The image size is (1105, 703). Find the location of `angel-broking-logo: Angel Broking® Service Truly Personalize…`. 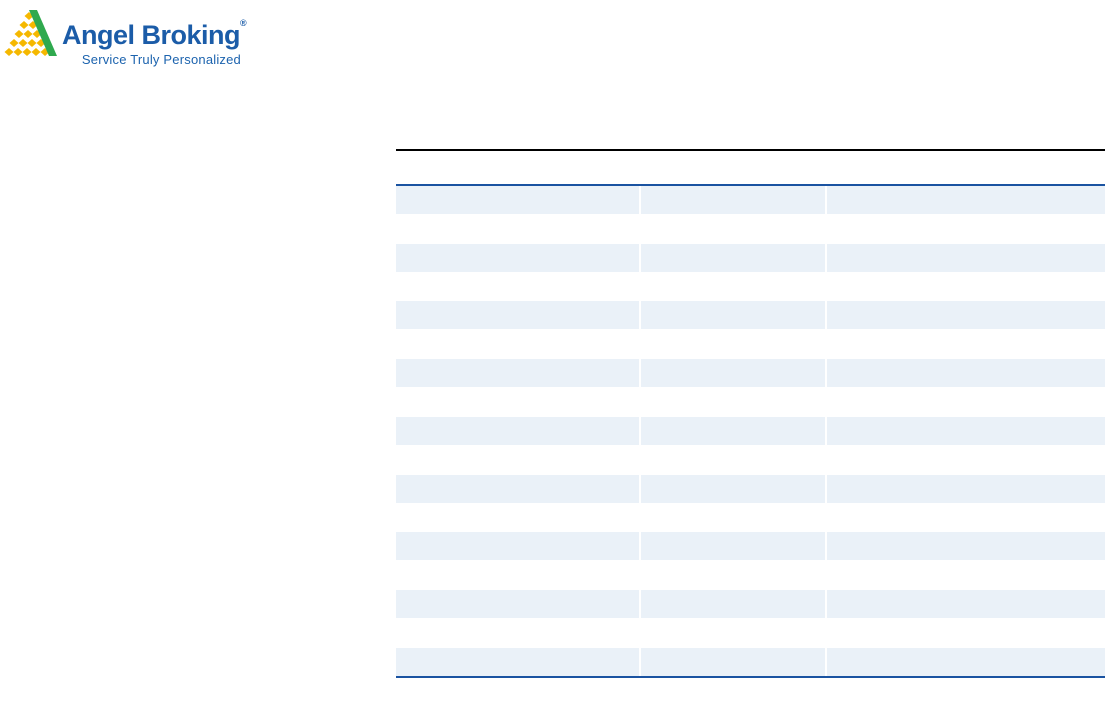

angel-broking-logo: Angel Broking® Service Truly Personalize… is located at coordinates (125, 38).